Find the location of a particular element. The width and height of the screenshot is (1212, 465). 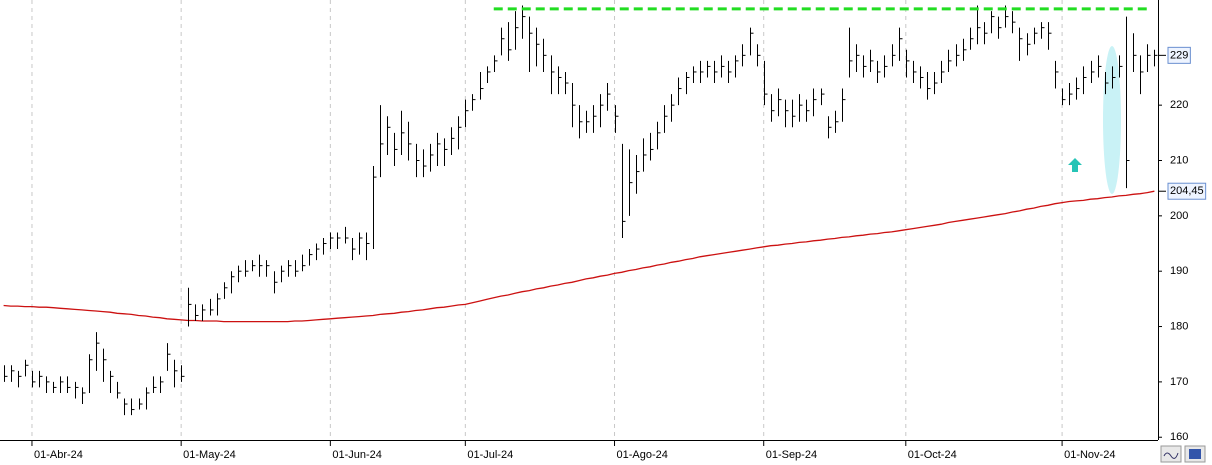

x-tick-label: 01-Jul-24 is located at coordinates (490, 455).